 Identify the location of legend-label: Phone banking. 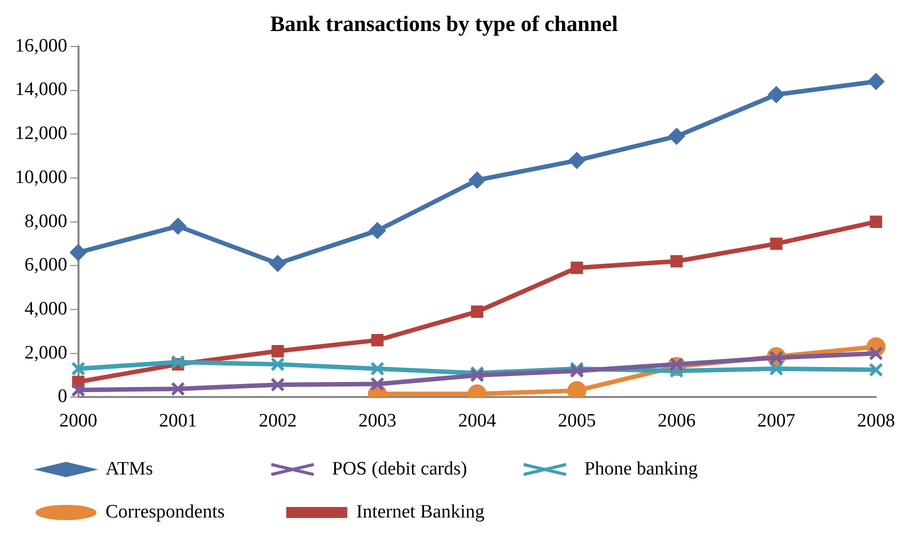
(662, 469).